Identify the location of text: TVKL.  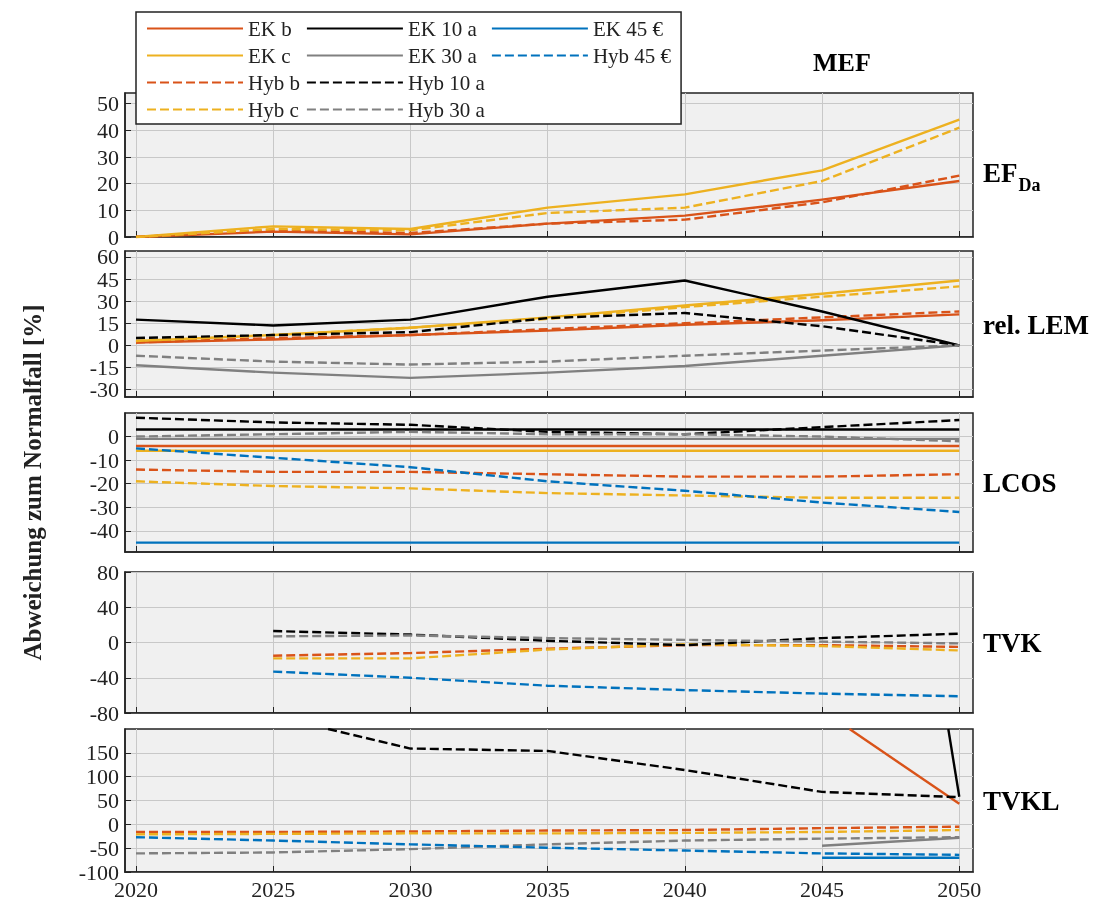
(1021, 801).